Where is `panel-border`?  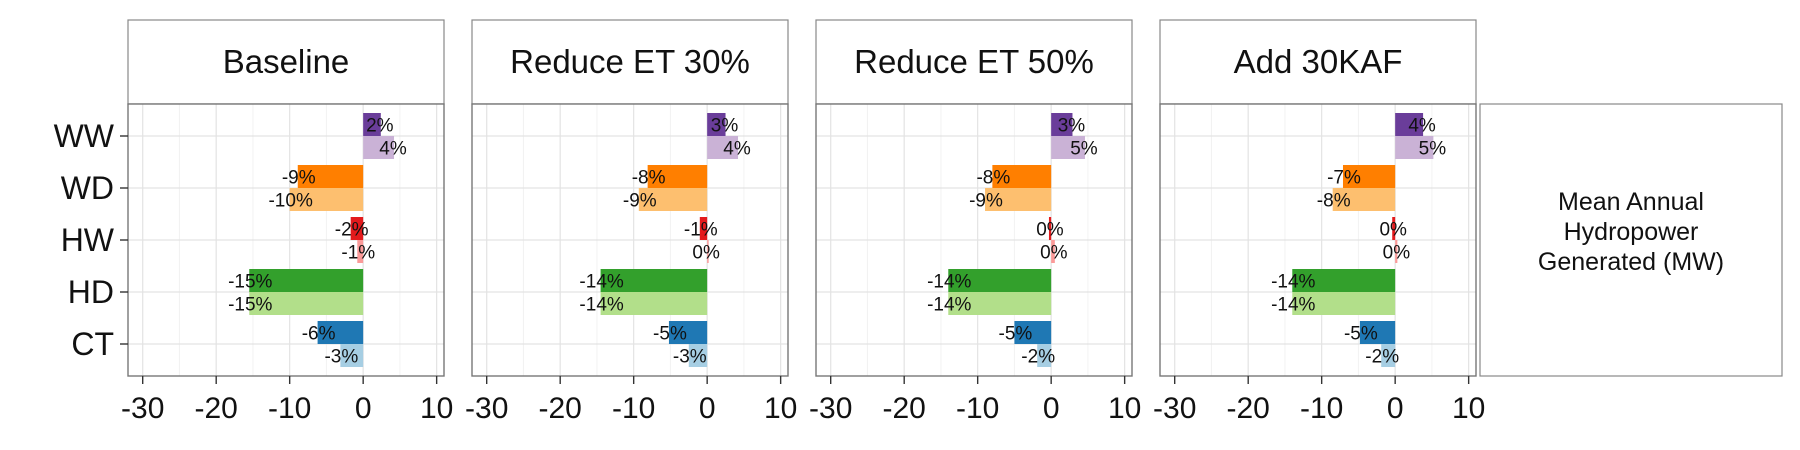
panel-border is located at coordinates (630, 240).